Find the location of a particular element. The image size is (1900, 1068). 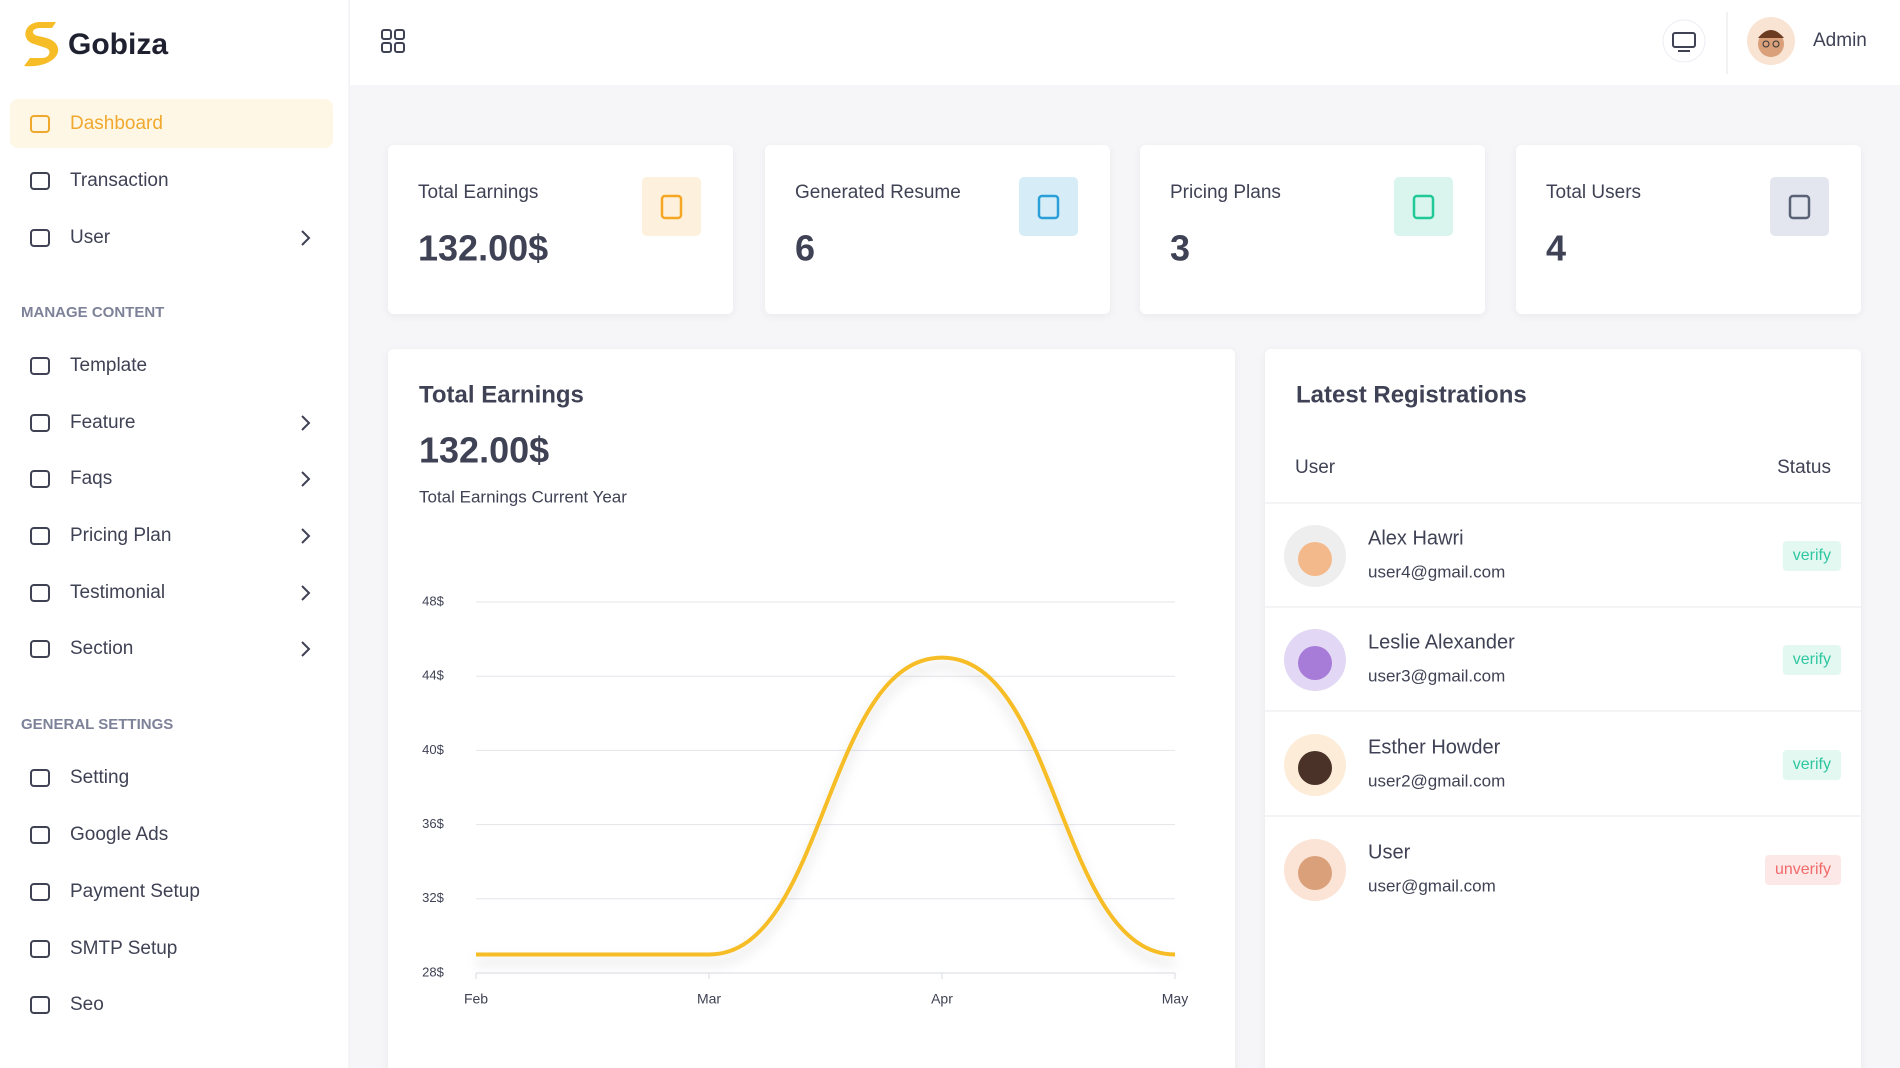

nav-item: Template is located at coordinates (108, 365).